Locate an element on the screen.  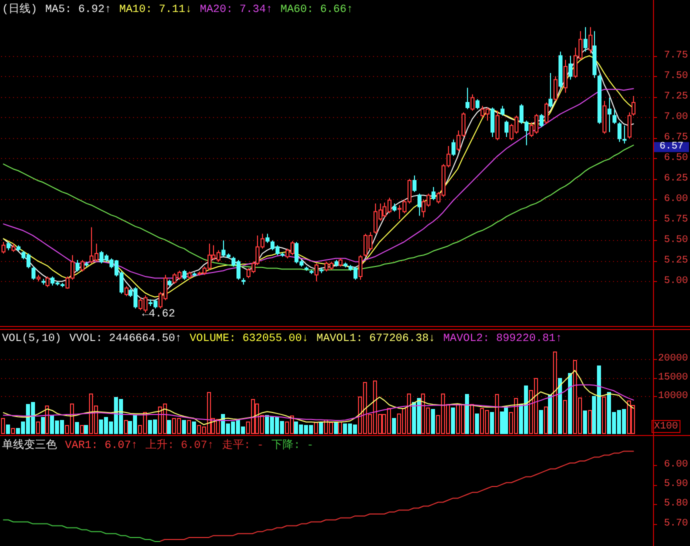
y-tick-label: 15000 is located at coordinates (673, 378).